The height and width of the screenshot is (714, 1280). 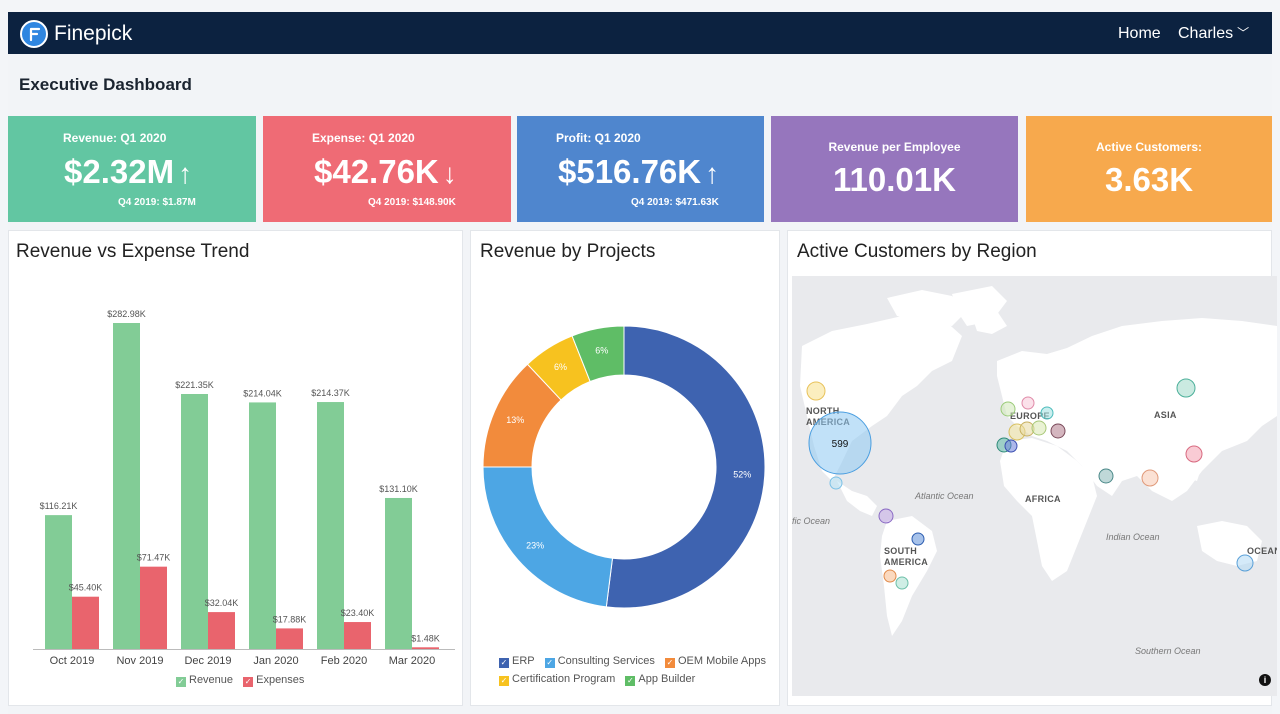 I want to click on kpi-previous: Q4 2019: $148.90K, so click(x=412, y=202).